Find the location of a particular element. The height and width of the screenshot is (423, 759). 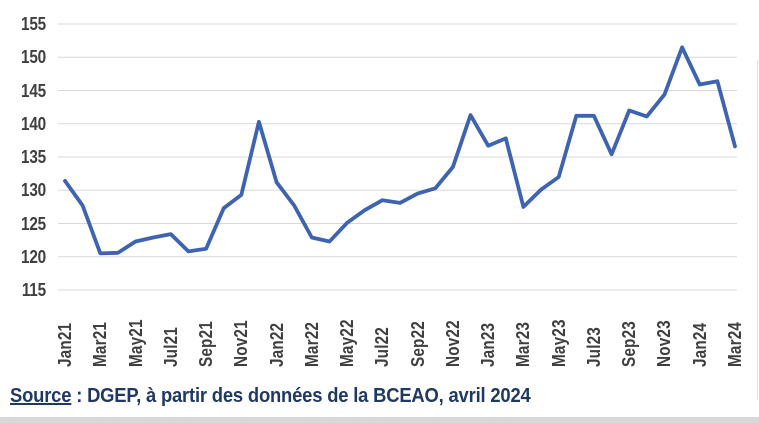

y-axis-tick-label: 135 is located at coordinates (33, 157).